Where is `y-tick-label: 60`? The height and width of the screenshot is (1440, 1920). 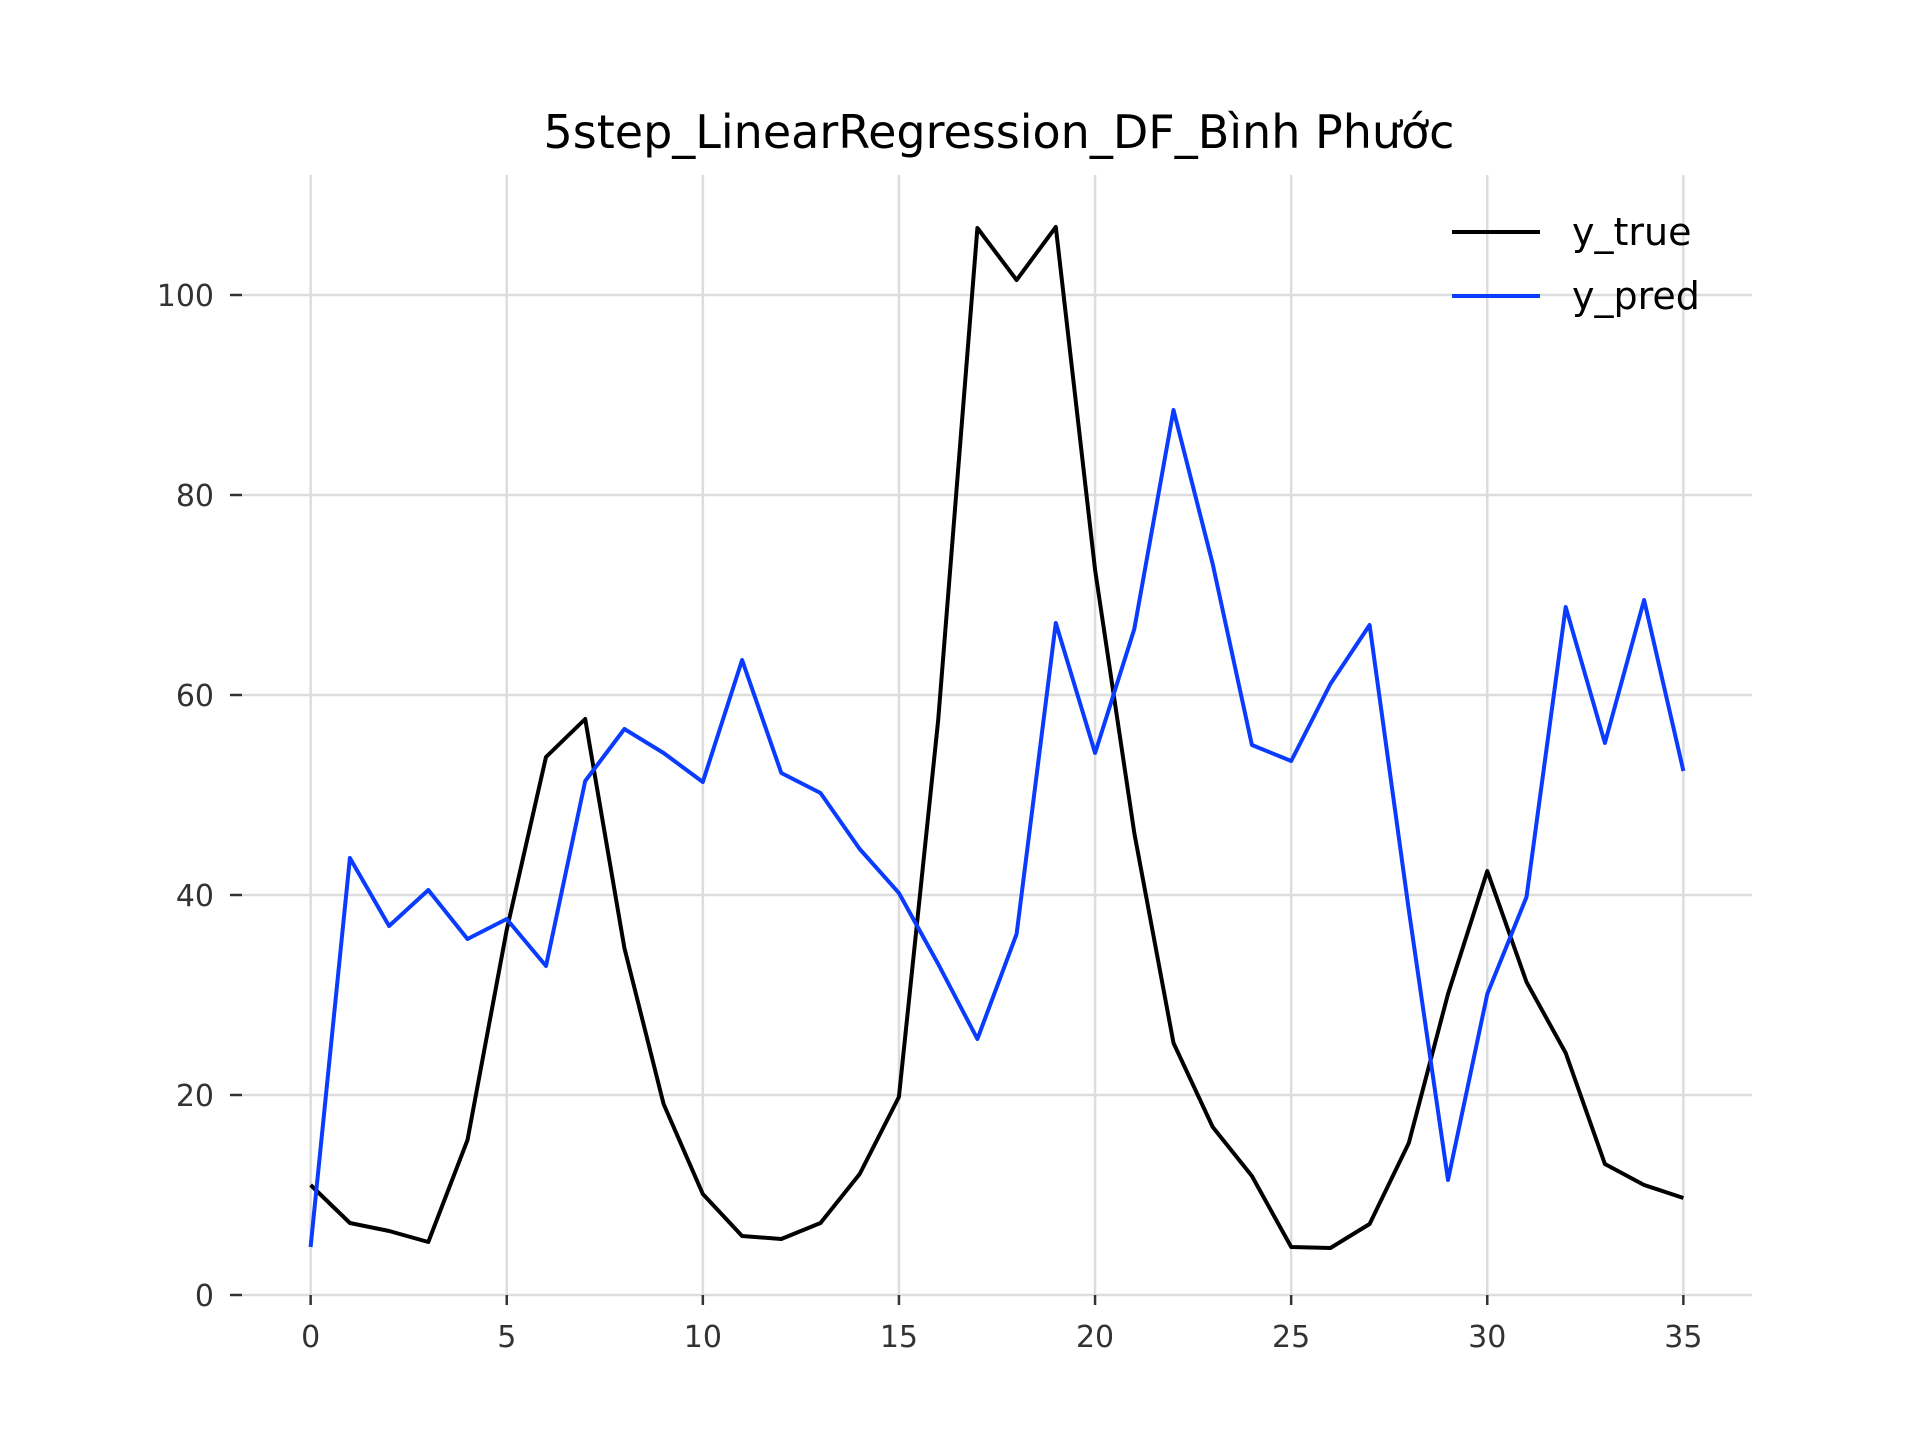 y-tick-label: 60 is located at coordinates (195, 696).